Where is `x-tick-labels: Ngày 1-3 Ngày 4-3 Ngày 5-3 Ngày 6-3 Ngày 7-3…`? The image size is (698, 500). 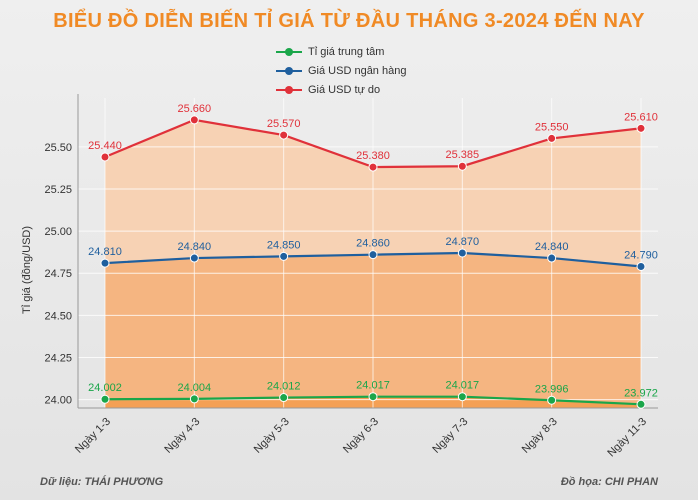 x-tick-labels: Ngày 1-3 Ngày 4-3 Ngày 5-3 Ngày 6-3 Ngày 7-3… is located at coordinates (361, 438).